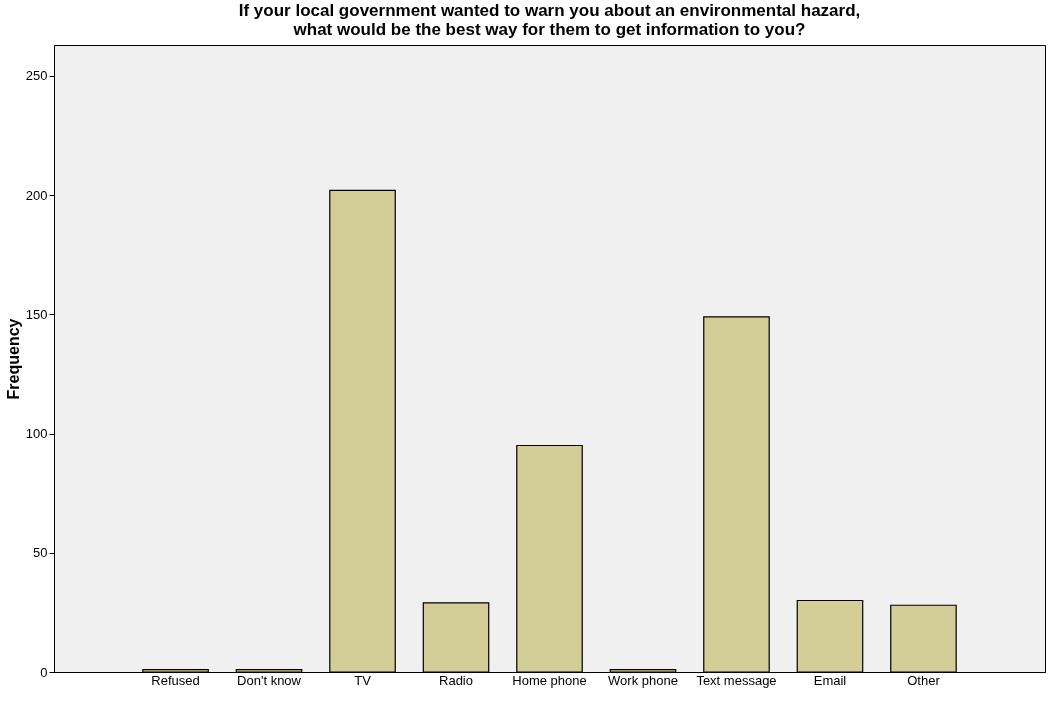 Image resolution: width=1060 pixels, height=702 pixels. What do you see at coordinates (36, 76) in the screenshot?
I see `y-tick-label: 250` at bounding box center [36, 76].